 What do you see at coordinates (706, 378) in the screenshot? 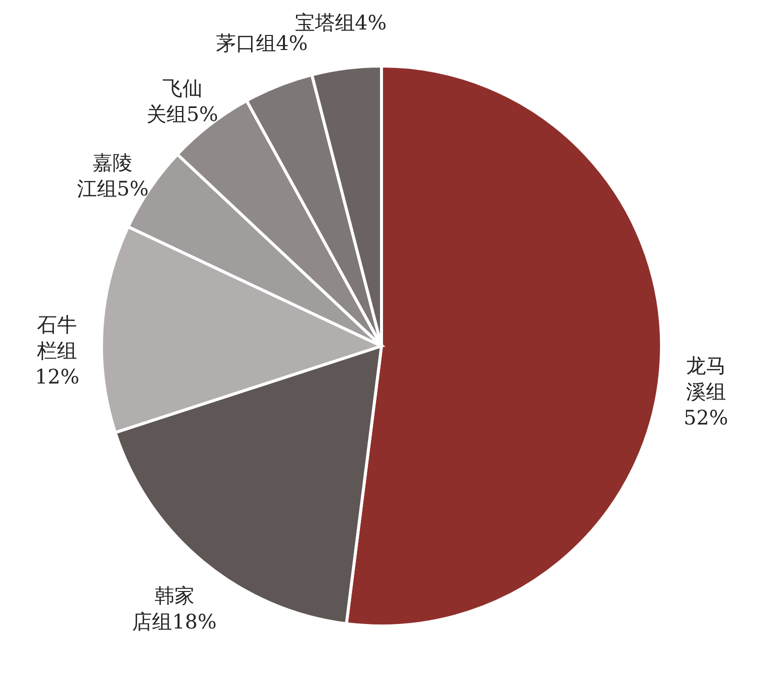
I see `slice-label: 龙马溪组` at bounding box center [706, 378].